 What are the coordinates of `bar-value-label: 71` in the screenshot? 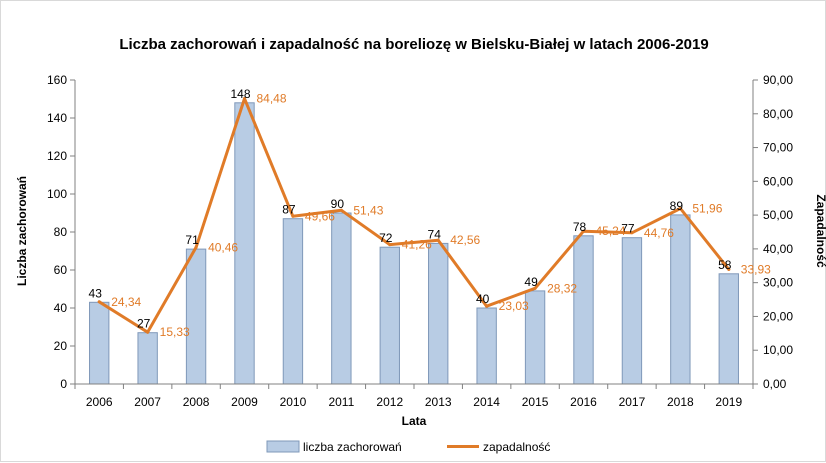 It's located at (192, 240).